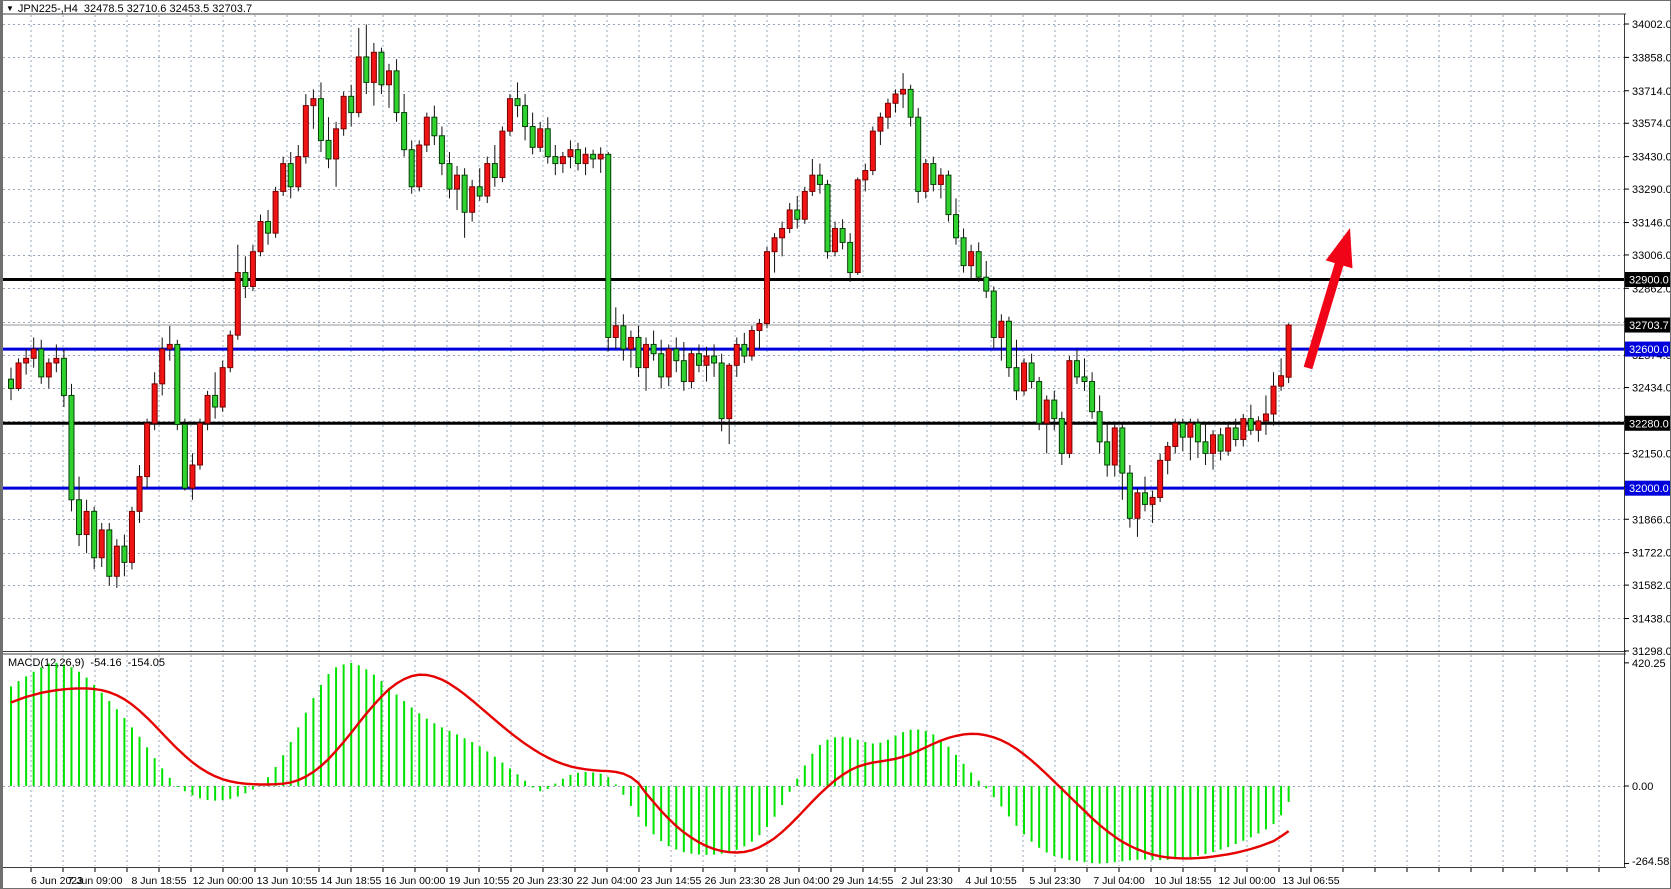  I want to click on price-tick-label: 34002.0, so click(1651, 25).